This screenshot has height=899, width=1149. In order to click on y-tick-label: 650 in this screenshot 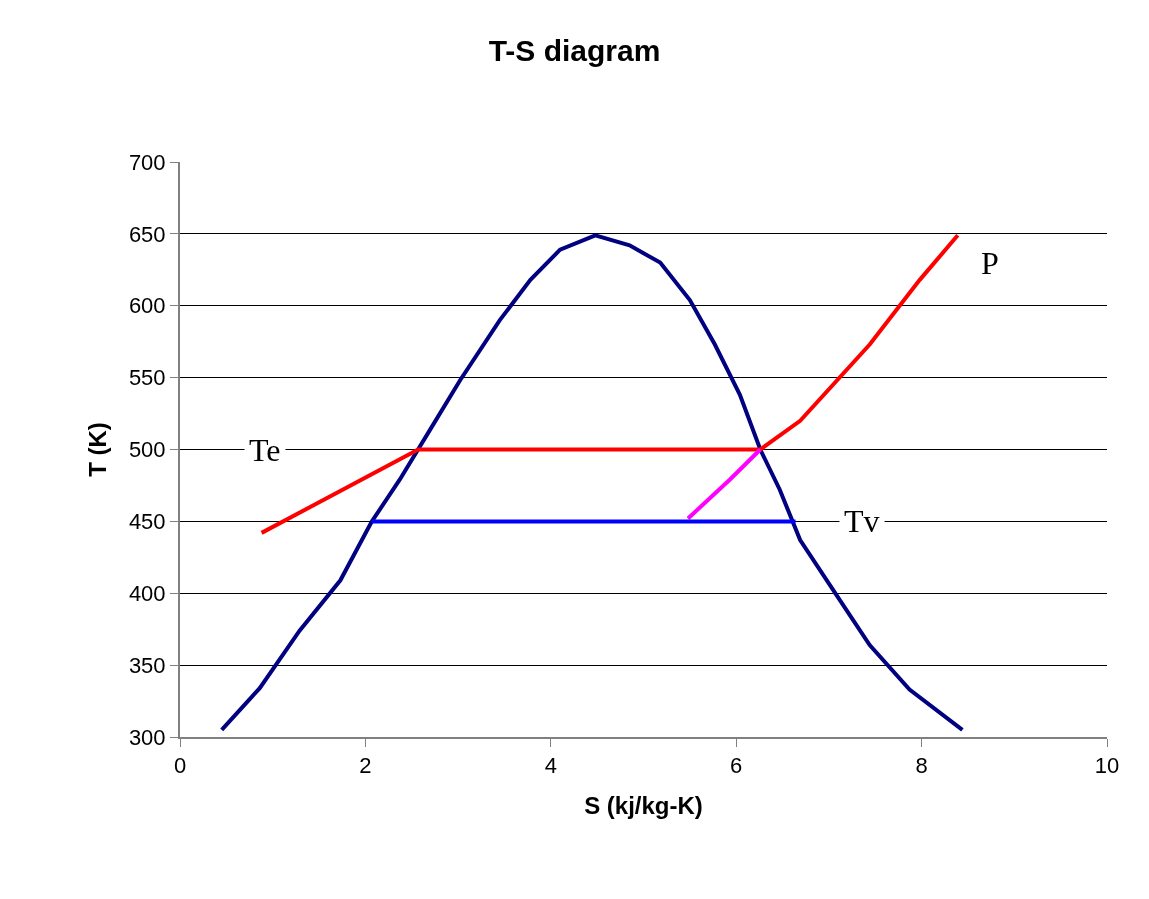, I will do `click(147, 234)`.